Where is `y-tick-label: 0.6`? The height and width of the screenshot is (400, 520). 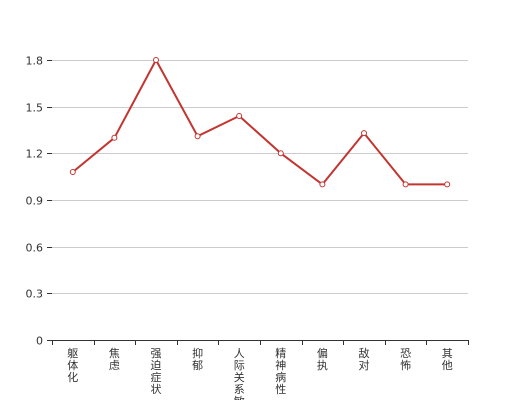
y-tick-label: 0.6 is located at coordinates (35, 248).